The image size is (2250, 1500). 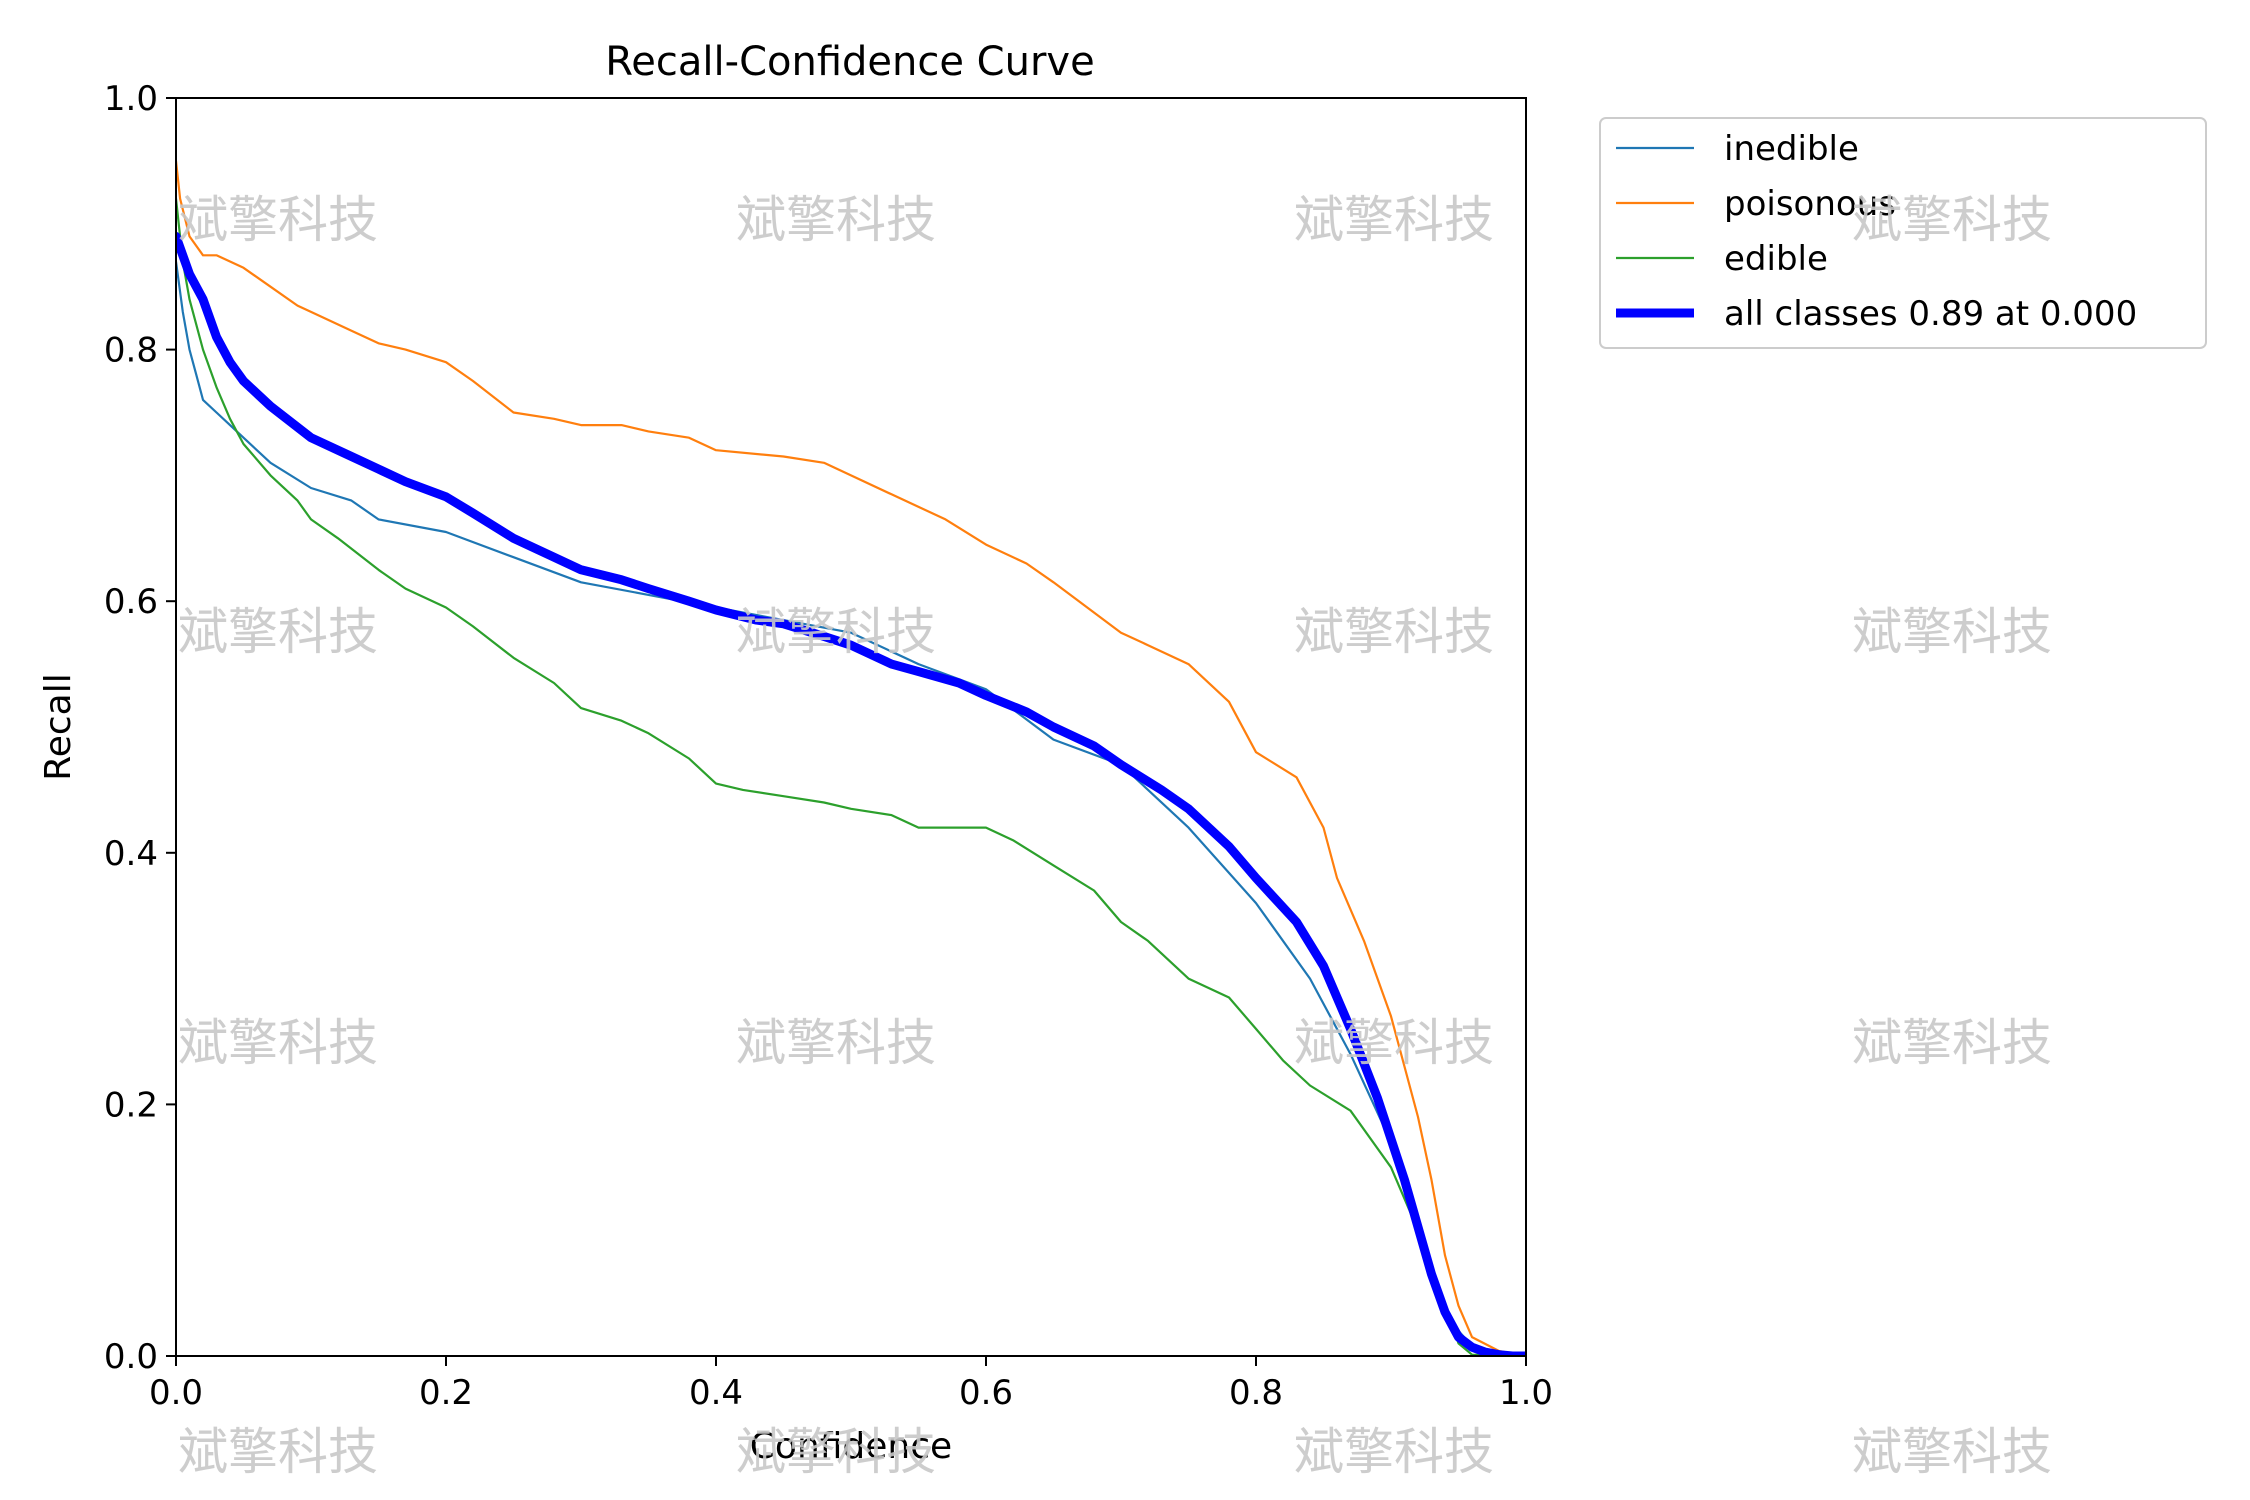 What do you see at coordinates (1776, 259) in the screenshot?
I see `legend-label: edible` at bounding box center [1776, 259].